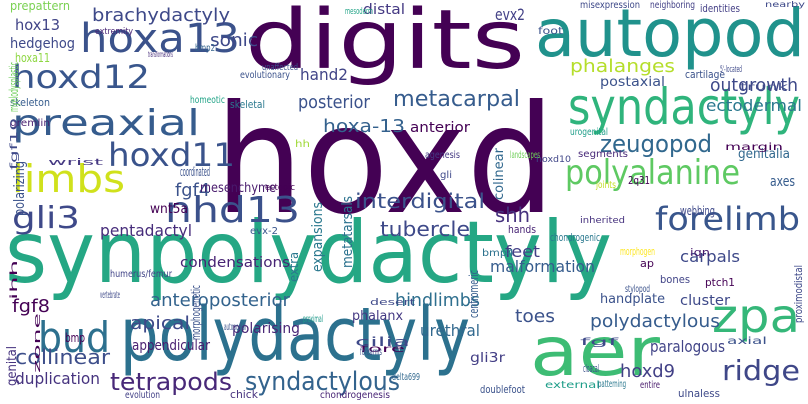  I want to click on word: evolution, so click(142, 395).